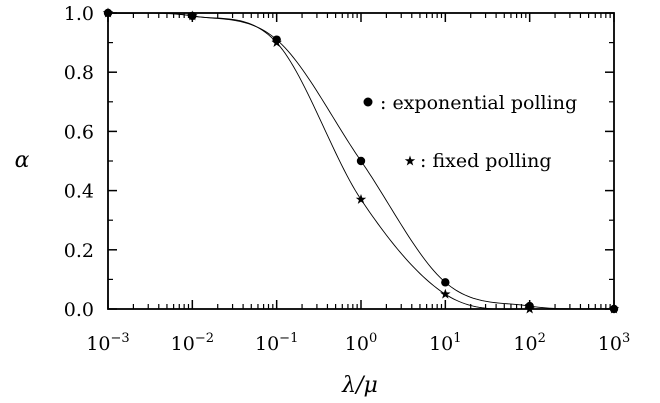 Image resolution: width=660 pixels, height=403 pixels. Describe the element at coordinates (478, 103) in the screenshot. I see `legend-label-exponential: : exponential polling` at that location.